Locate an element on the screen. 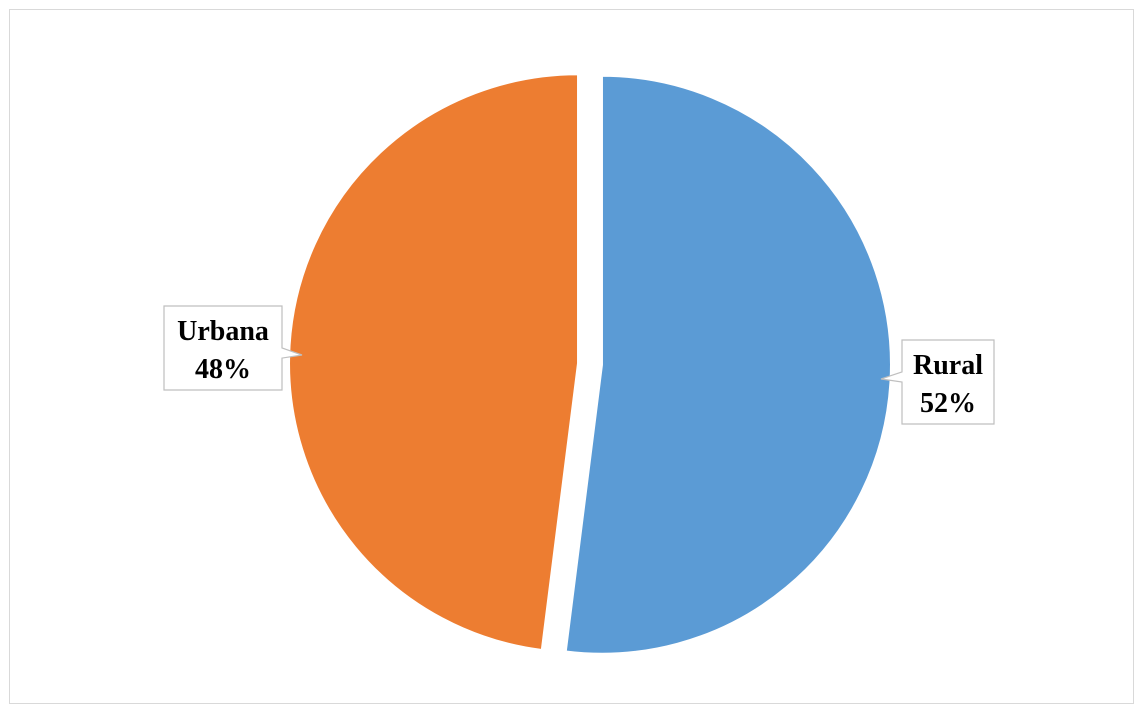 The height and width of the screenshot is (713, 1146). slice-percent-label: 48% is located at coordinates (223, 369).